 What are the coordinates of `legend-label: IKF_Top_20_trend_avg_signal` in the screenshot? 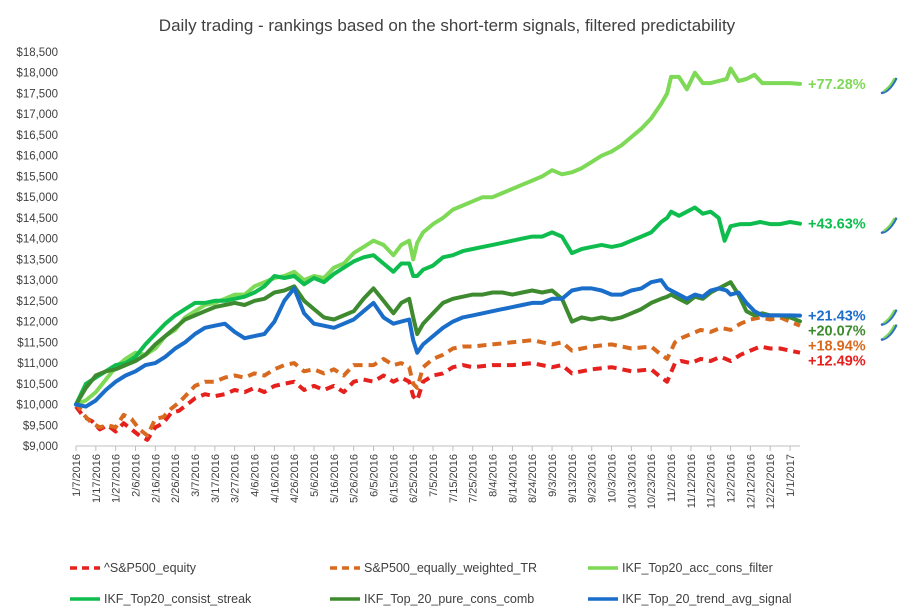 It's located at (707, 599).